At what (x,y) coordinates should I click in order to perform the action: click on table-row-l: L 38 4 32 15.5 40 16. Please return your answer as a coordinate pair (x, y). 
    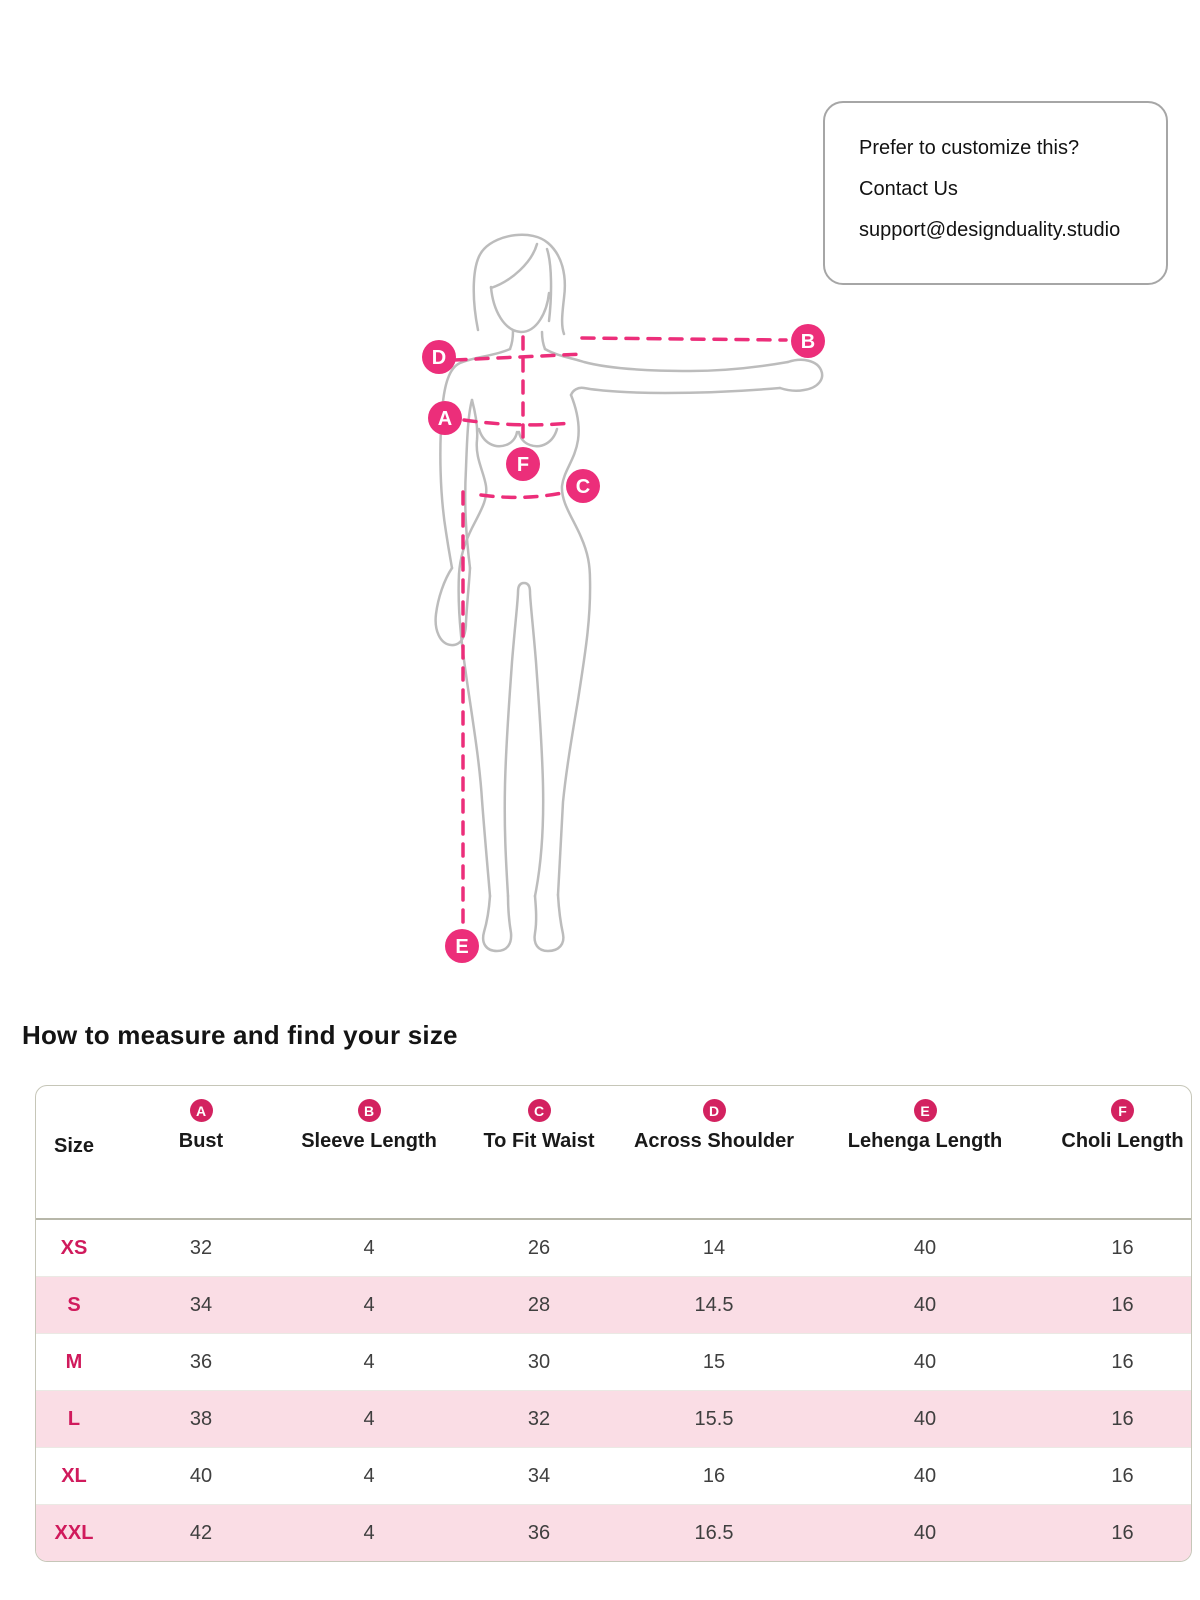
    Looking at the image, I should click on (613, 1419).